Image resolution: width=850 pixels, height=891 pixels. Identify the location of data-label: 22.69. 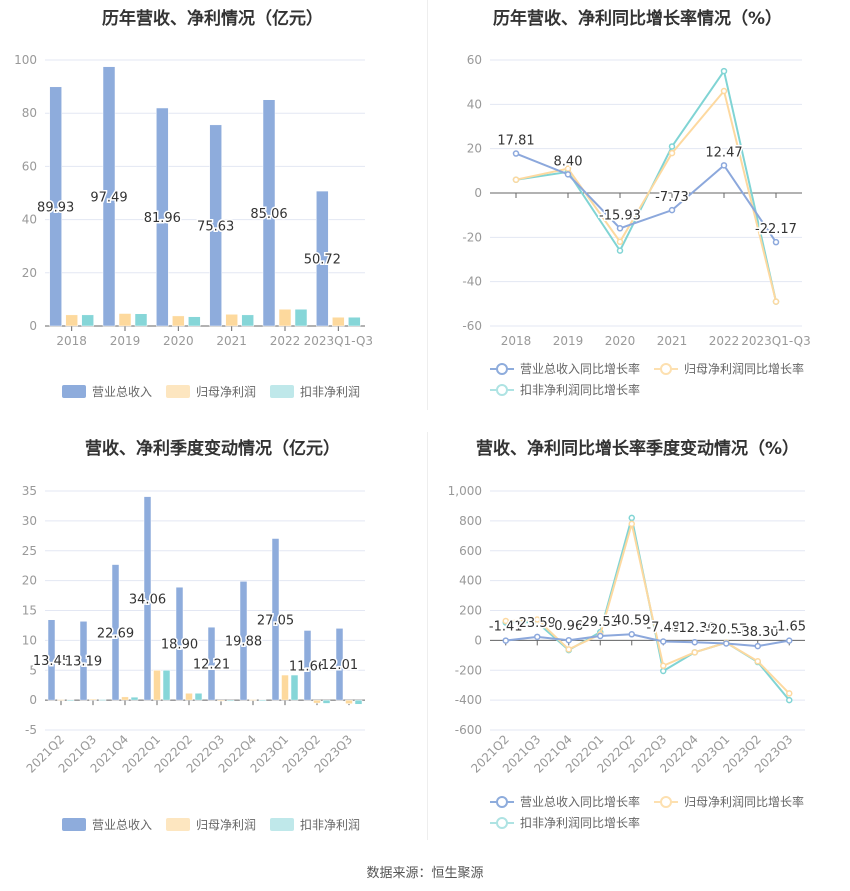
(115, 633).